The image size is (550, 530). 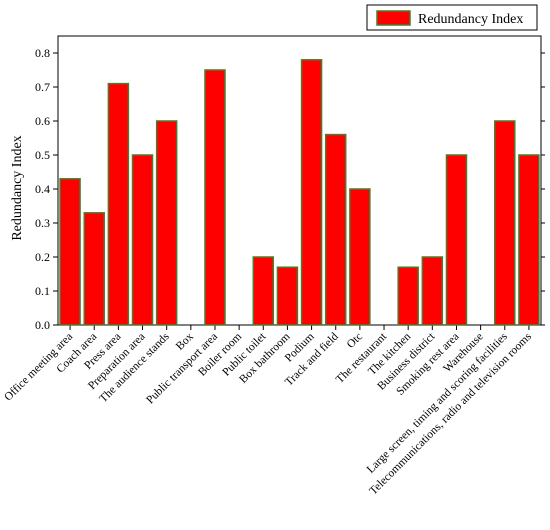 What do you see at coordinates (393, 18) in the screenshot?
I see `legend-swatch` at bounding box center [393, 18].